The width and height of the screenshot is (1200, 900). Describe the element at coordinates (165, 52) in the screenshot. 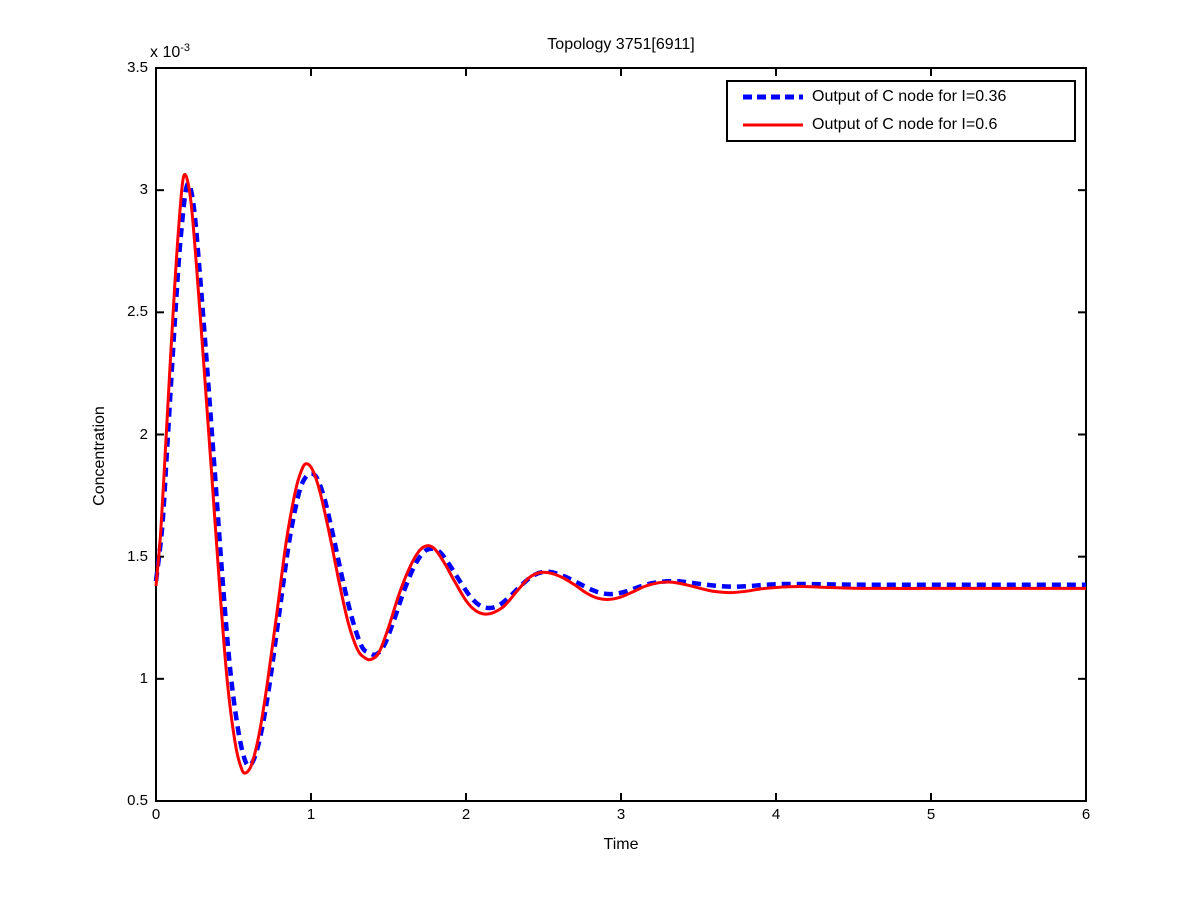

I see `y-axis-exponent-base: x 10` at that location.